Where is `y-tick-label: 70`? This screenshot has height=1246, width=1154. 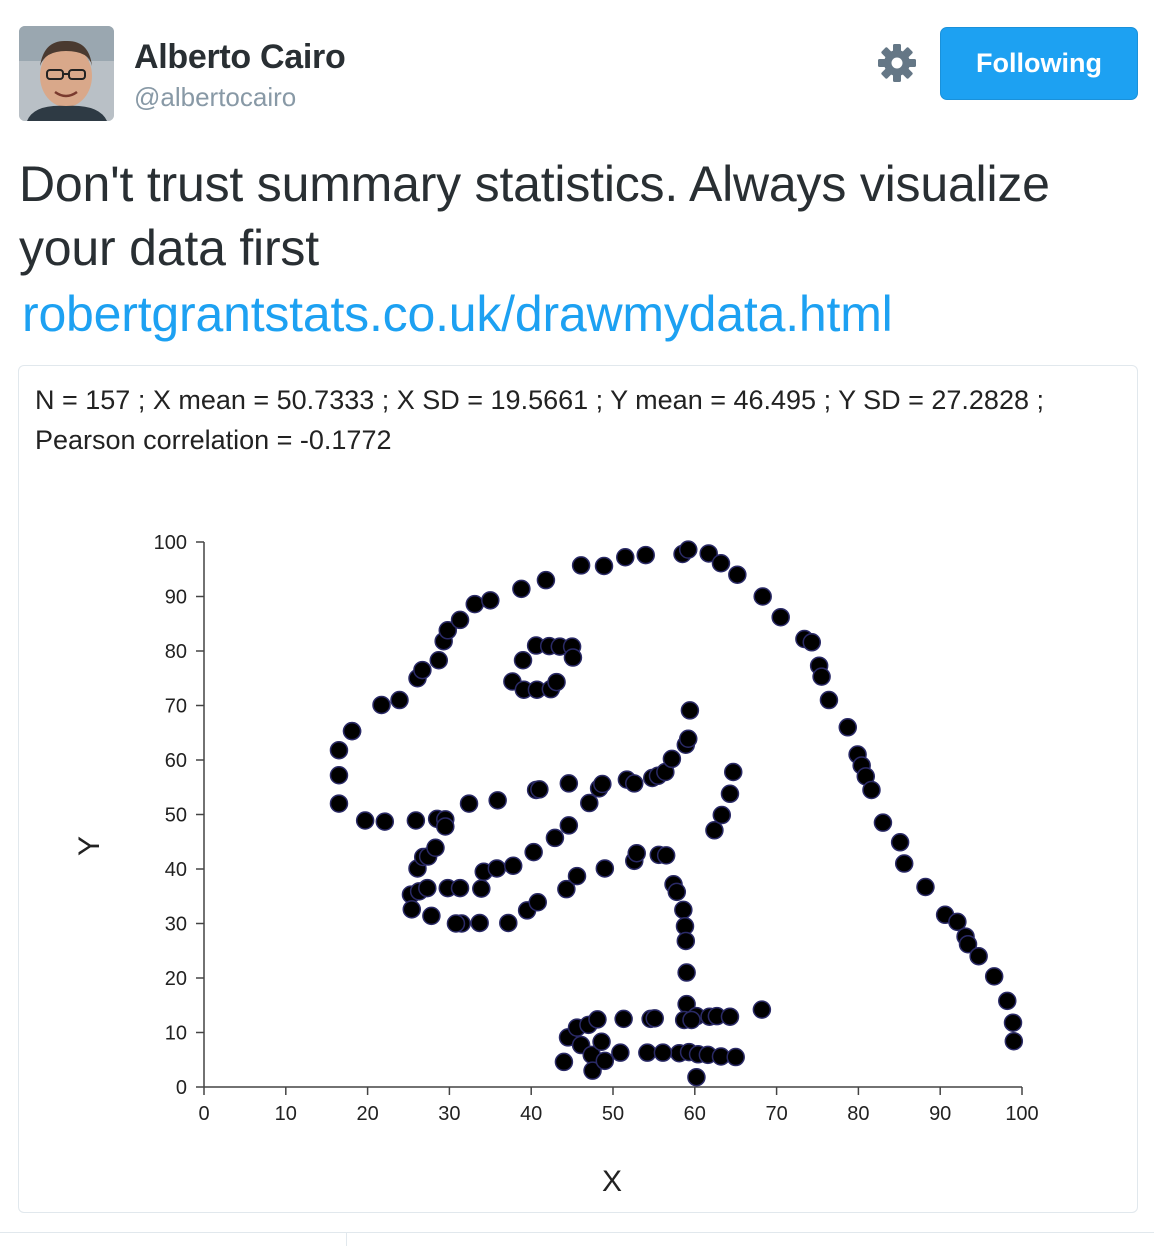
y-tick-label: 70 is located at coordinates (176, 707).